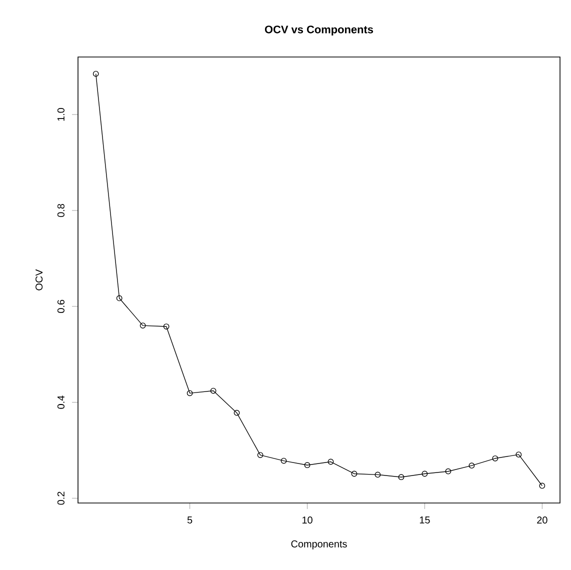 This screenshot has width=571, height=570. What do you see at coordinates (60, 210) in the screenshot?
I see `y-tick-label: 0.8` at bounding box center [60, 210].